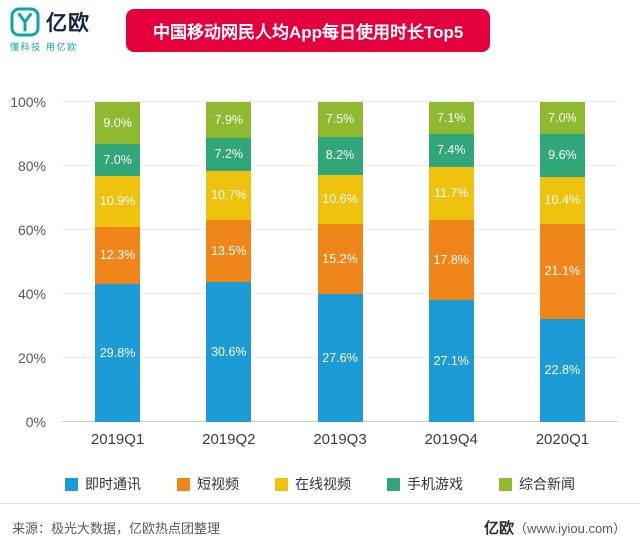 The width and height of the screenshot is (640, 553). I want to click on logo-row: 亿欧, so click(50, 22).